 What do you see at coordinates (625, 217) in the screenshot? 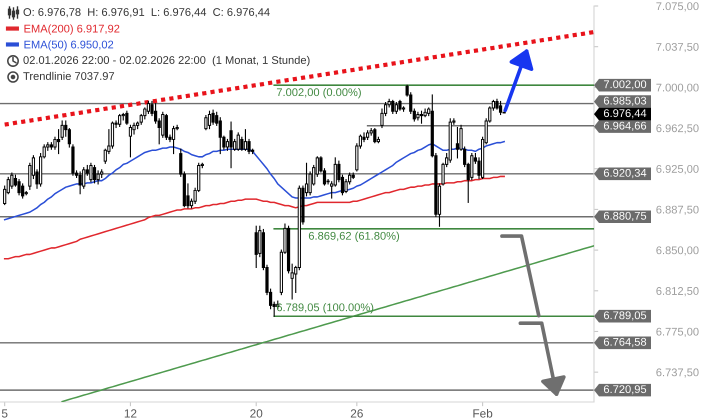
I see `ref-line-label: 6.880,75` at bounding box center [625, 217].